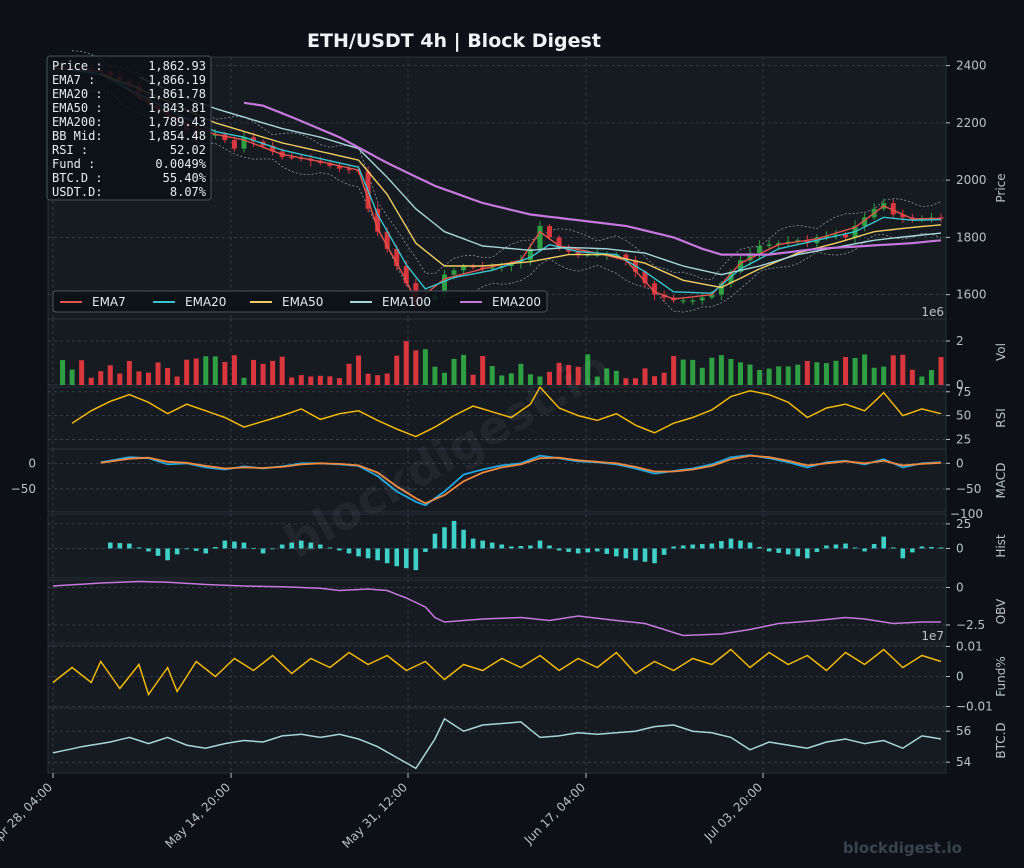  Describe the element at coordinates (497, 546) in the screenshot. I see `panel-hist-bg` at that location.